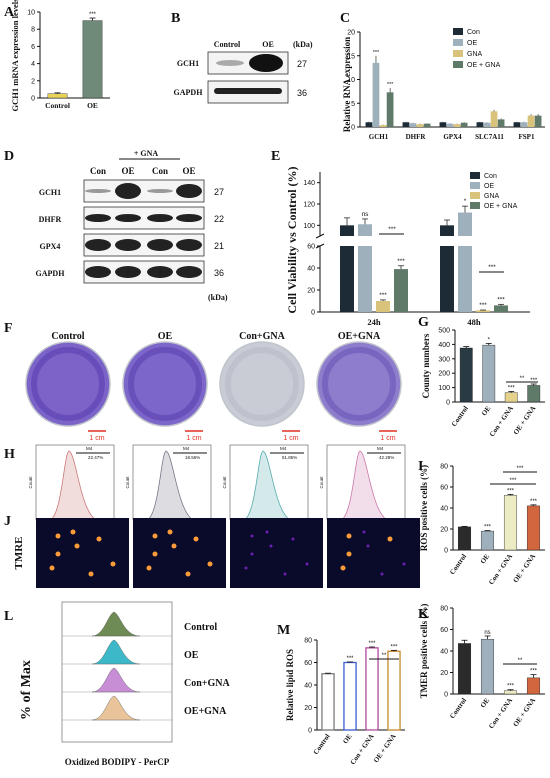  Describe the element at coordinates (262, 336) in the screenshot. I see `panel-f-title: Con+GNA` at that location.